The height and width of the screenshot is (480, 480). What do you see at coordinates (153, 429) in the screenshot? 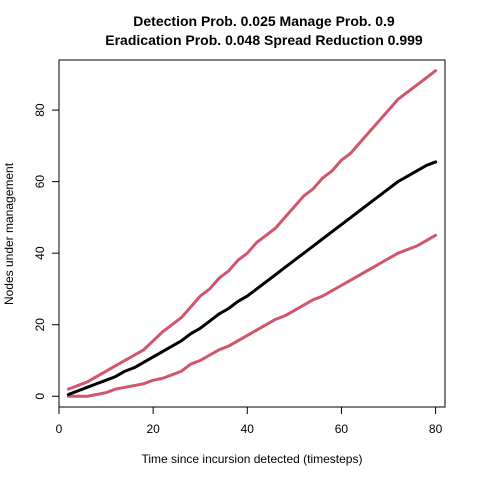
I see `x-tick-label: 20` at bounding box center [153, 429].